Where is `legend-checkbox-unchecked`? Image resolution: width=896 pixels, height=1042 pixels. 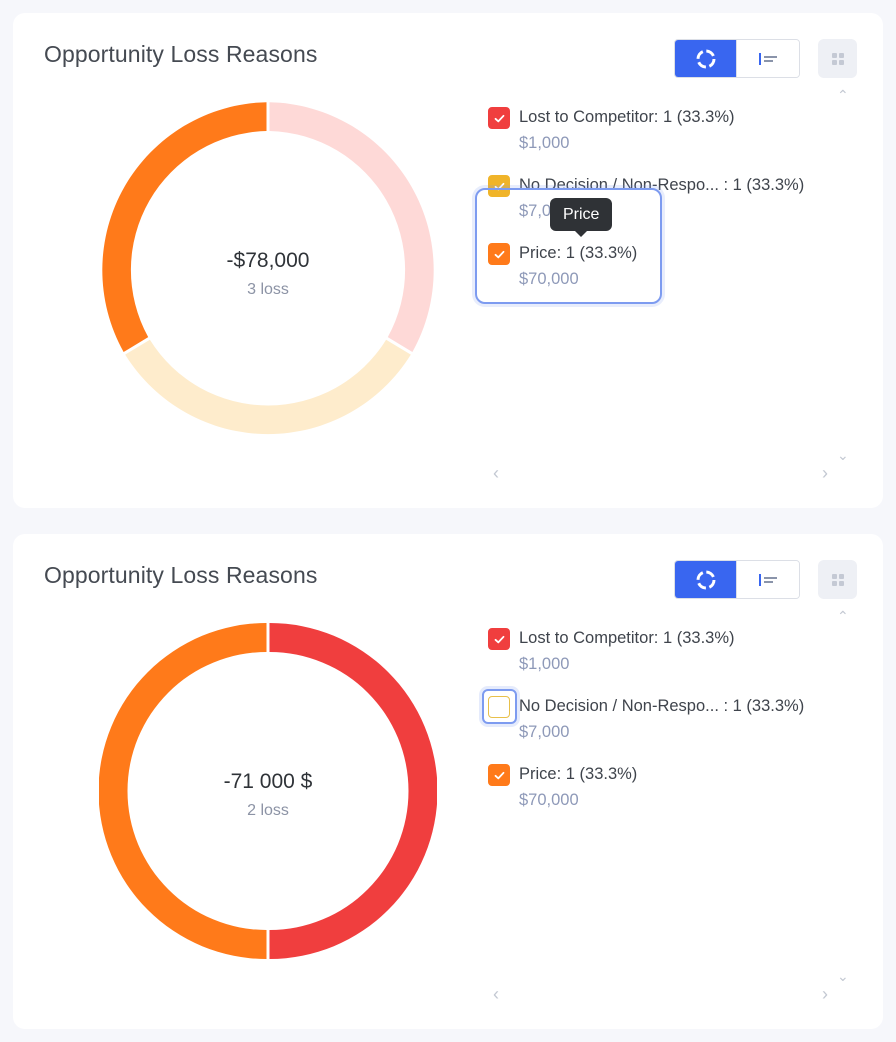 legend-checkbox-unchecked is located at coordinates (499, 707).